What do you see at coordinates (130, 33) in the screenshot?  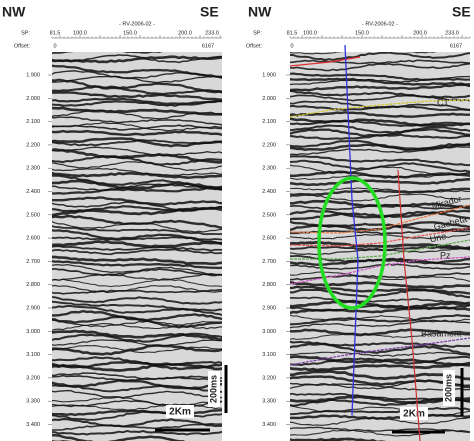 I see `sp-value: 150.0` at bounding box center [130, 33].